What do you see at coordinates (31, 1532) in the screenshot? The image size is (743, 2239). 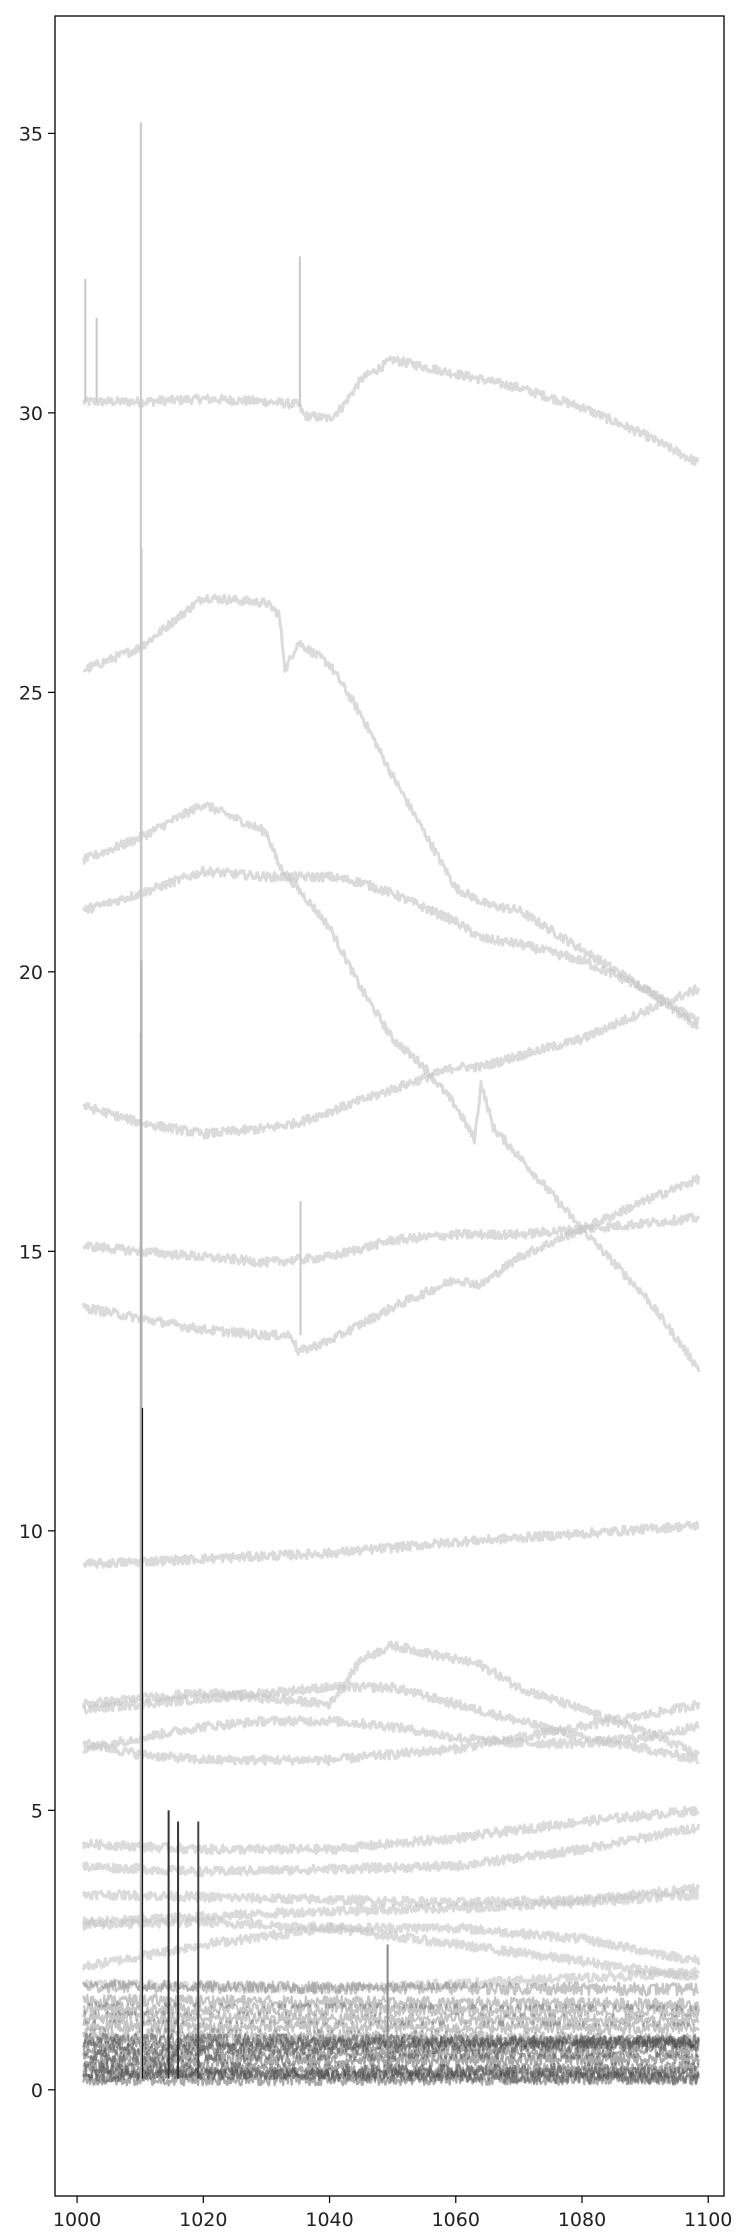 I see `y-tick-label: 10` at bounding box center [31, 1532].